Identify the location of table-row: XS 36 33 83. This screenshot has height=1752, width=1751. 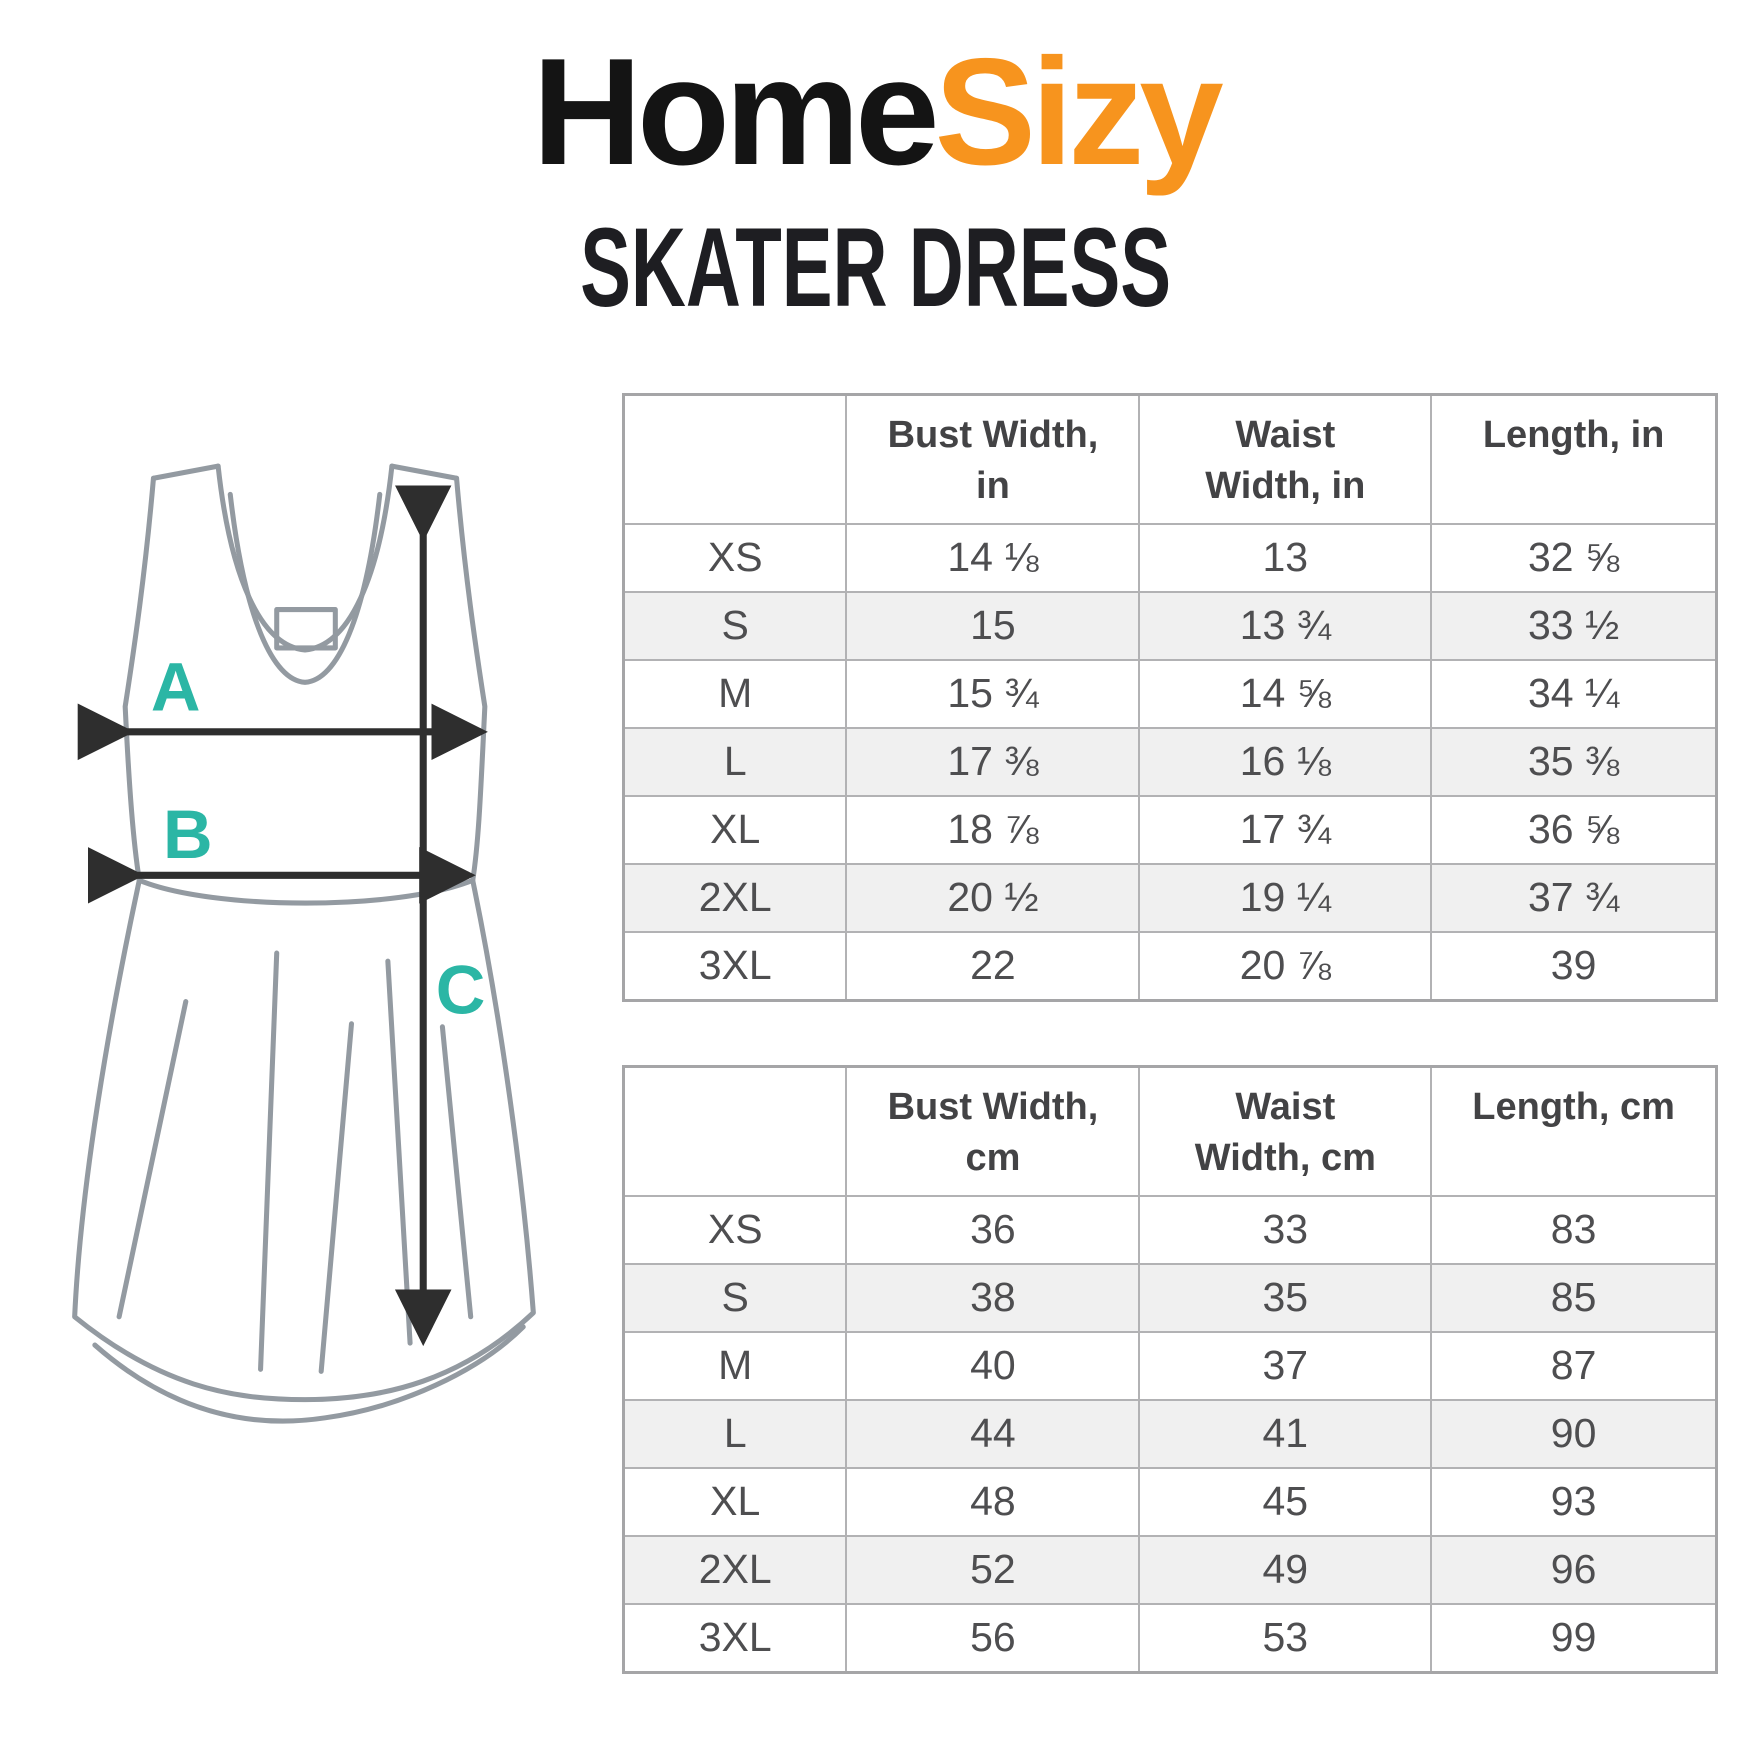
(1170, 1229).